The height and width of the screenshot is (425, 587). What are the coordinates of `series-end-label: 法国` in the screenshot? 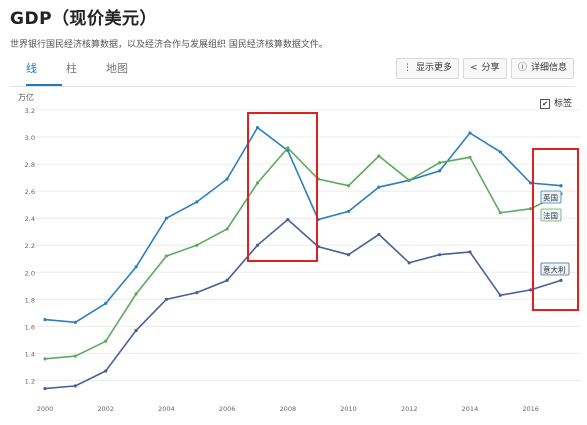 It's located at (550, 216).